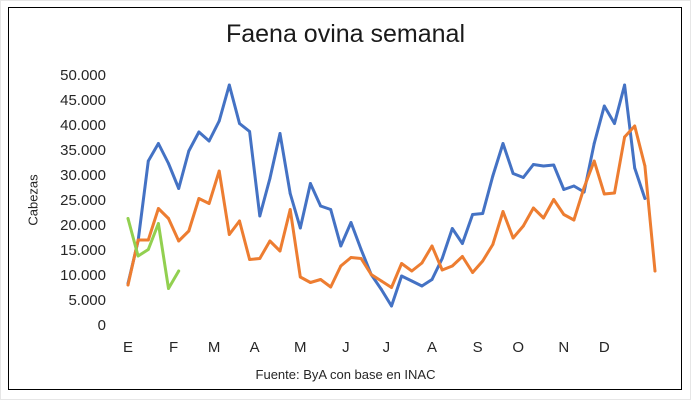 The width and height of the screenshot is (691, 400). Describe the element at coordinates (83, 125) in the screenshot. I see `y-tick-label: 40.000` at that location.